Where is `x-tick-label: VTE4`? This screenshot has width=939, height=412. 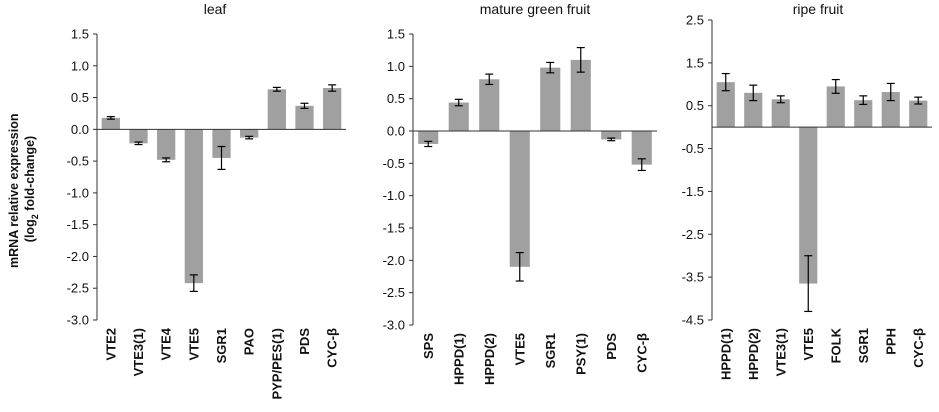 x-tick-label: VTE4 is located at coordinates (166, 343).